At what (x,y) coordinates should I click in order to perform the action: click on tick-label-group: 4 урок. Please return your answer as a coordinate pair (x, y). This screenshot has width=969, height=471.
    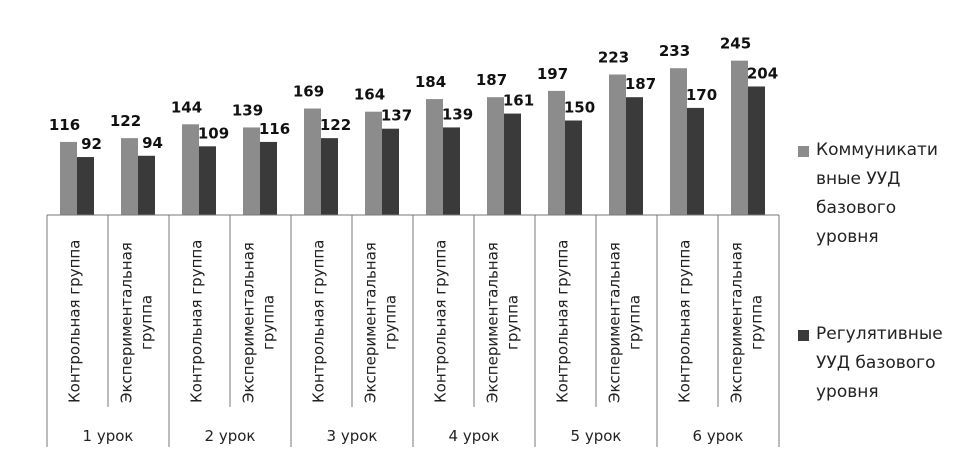
    Looking at the image, I should click on (474, 436).